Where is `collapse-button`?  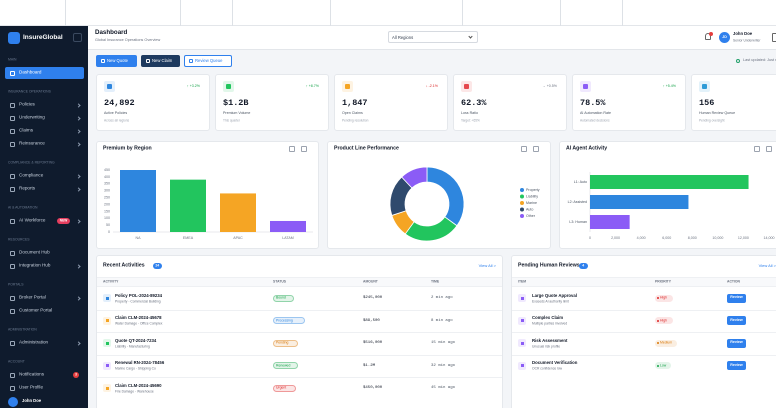
collapse-button is located at coordinates (77, 37).